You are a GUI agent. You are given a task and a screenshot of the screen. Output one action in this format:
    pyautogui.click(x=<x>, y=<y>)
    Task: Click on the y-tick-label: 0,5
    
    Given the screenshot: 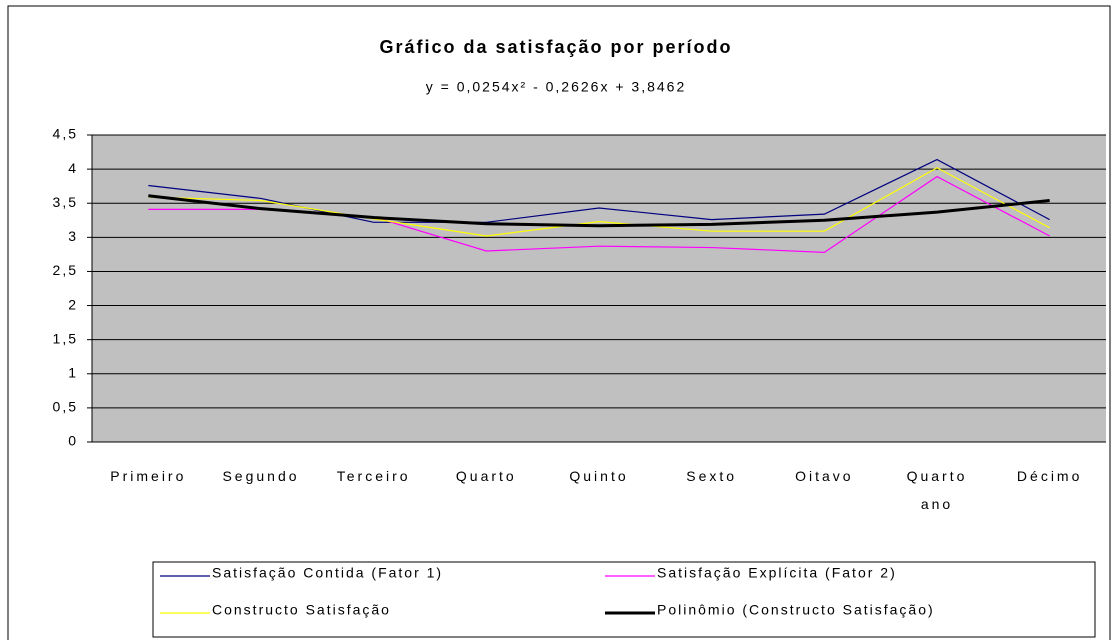 What is the action you would take?
    pyautogui.click(x=65, y=407)
    